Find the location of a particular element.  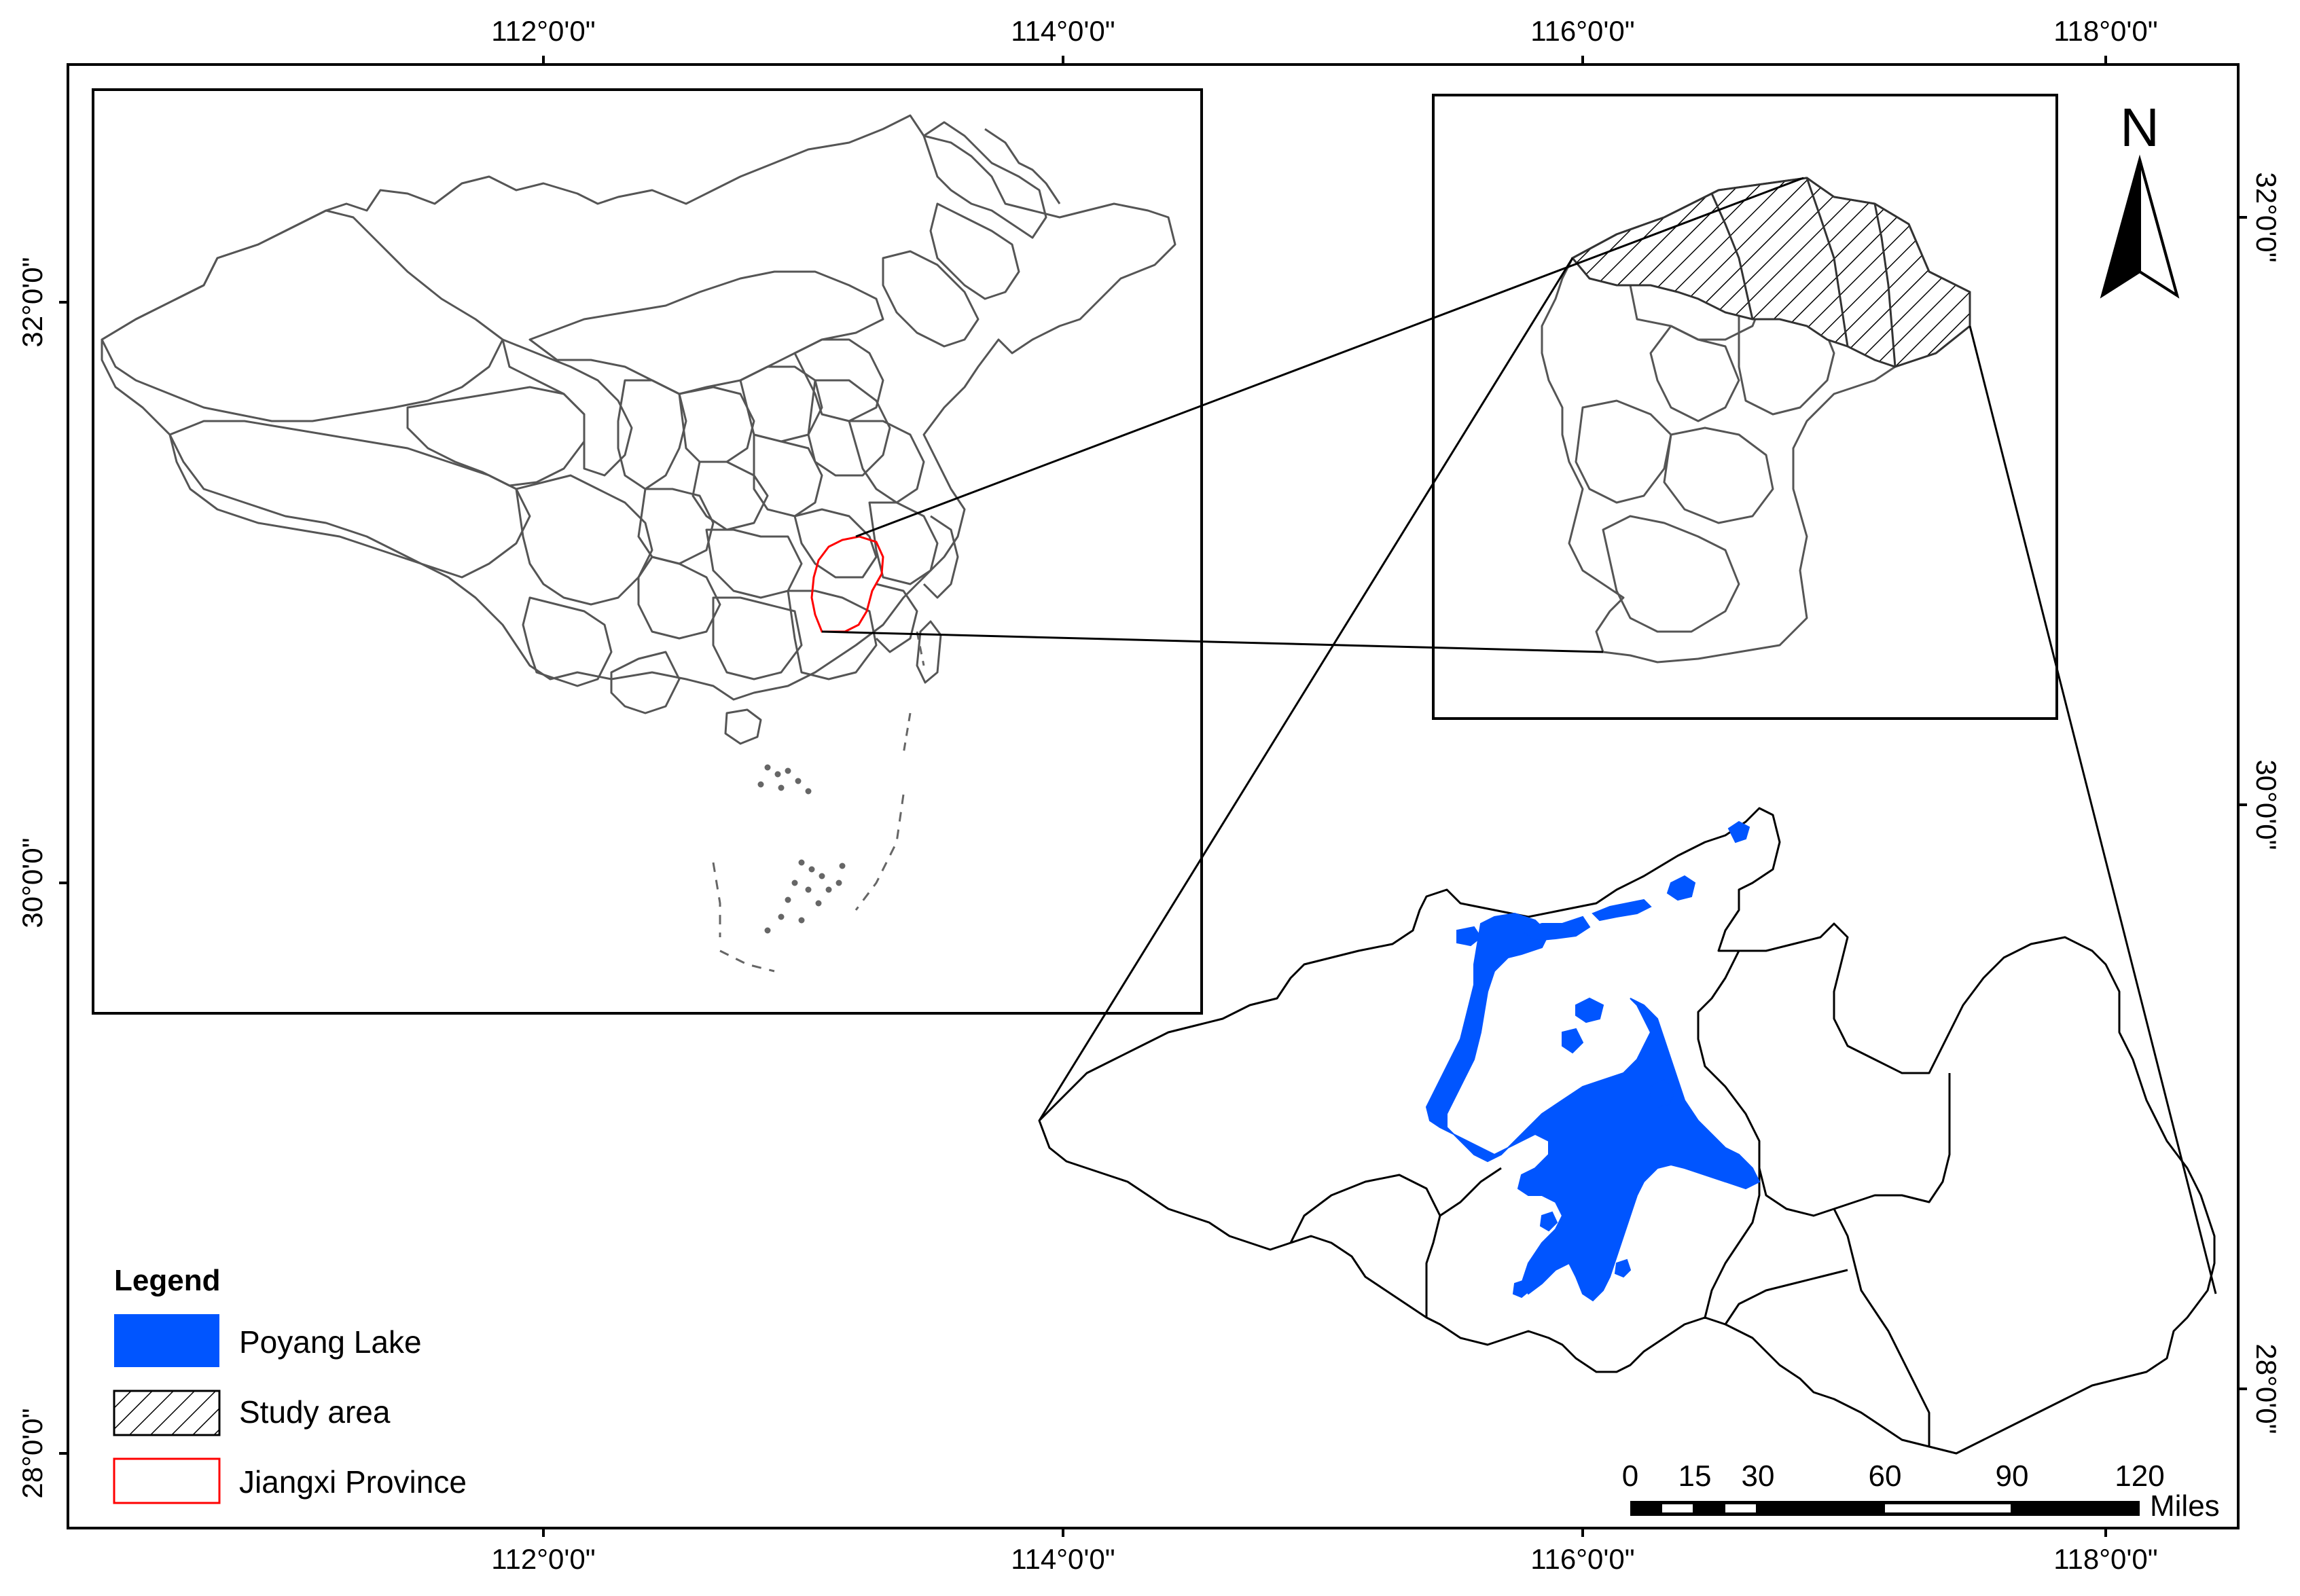

legend-swatch-study-area is located at coordinates (167, 1413).